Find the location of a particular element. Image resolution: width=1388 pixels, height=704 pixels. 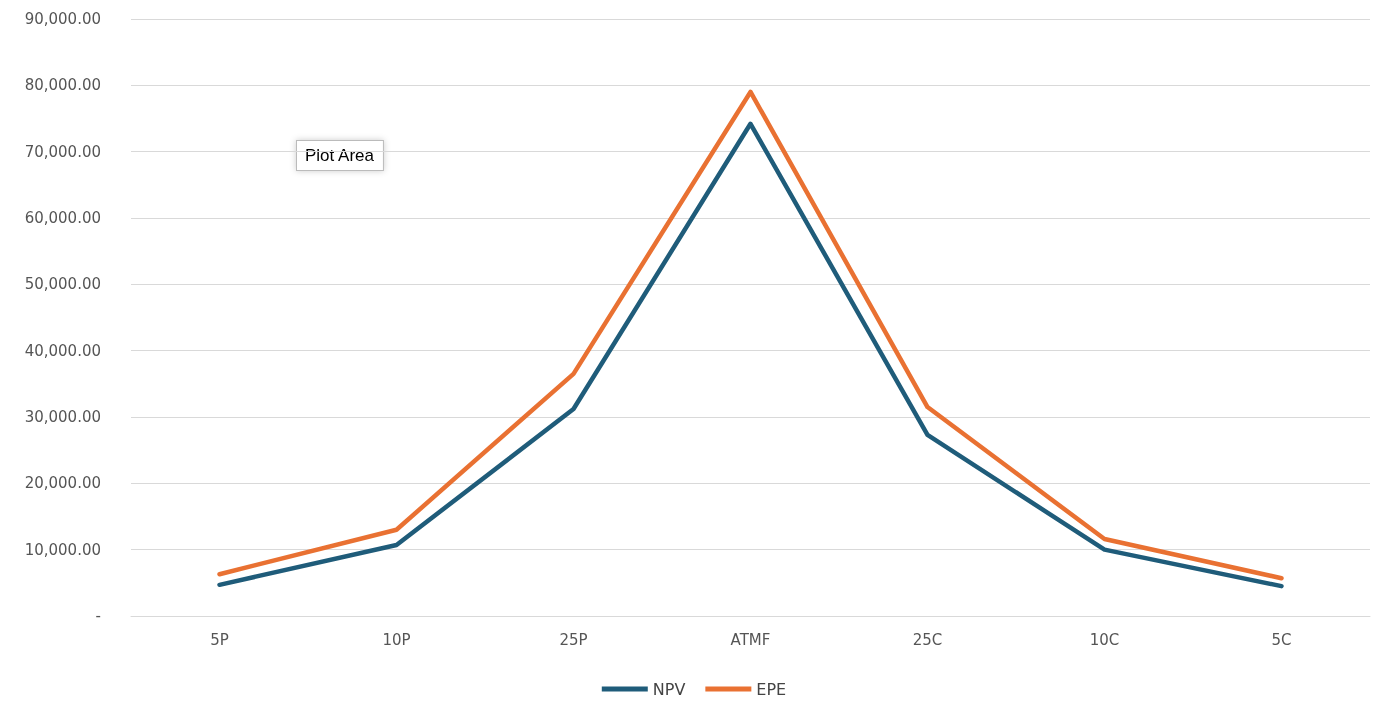

y-tick-label: 40,000.00 is located at coordinates (62, 350).